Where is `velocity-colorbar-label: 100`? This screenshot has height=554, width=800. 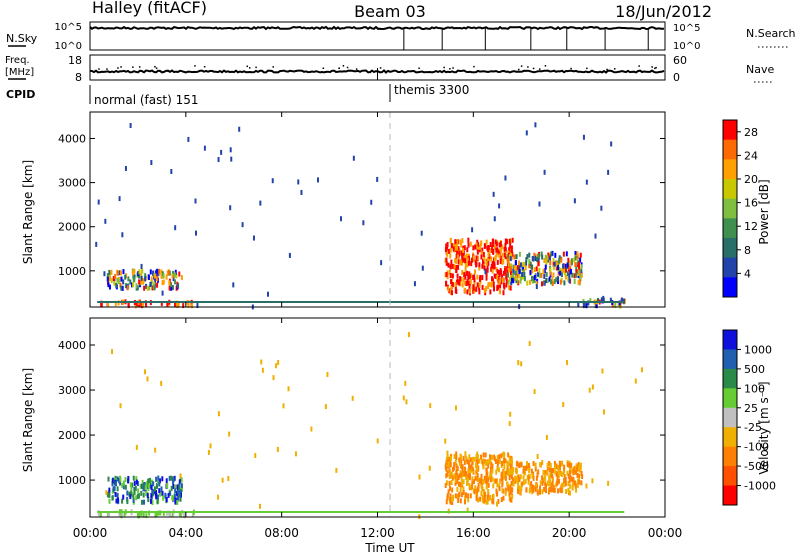
velocity-colorbar-label: 100 is located at coordinates (754, 388).